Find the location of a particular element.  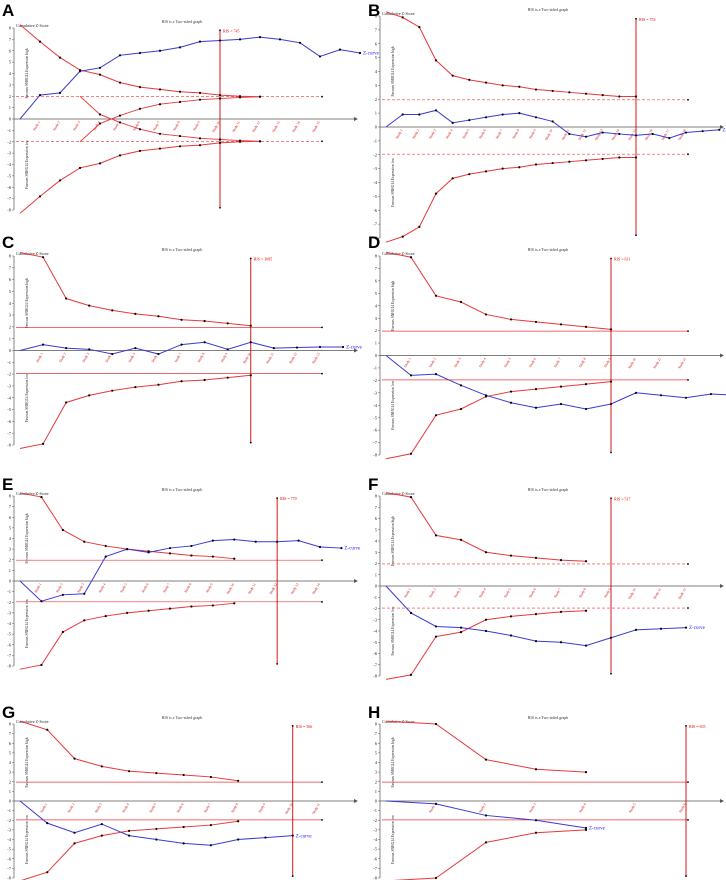

x-tick-label-a: Study 10 is located at coordinates (216, 126).